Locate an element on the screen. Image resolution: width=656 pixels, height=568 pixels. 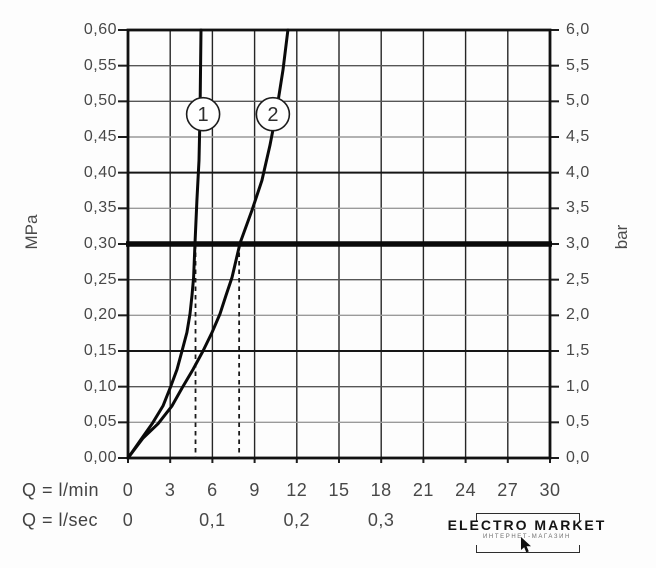
x-axis-lmin-prefix: Q = l/min is located at coordinates (61, 490).